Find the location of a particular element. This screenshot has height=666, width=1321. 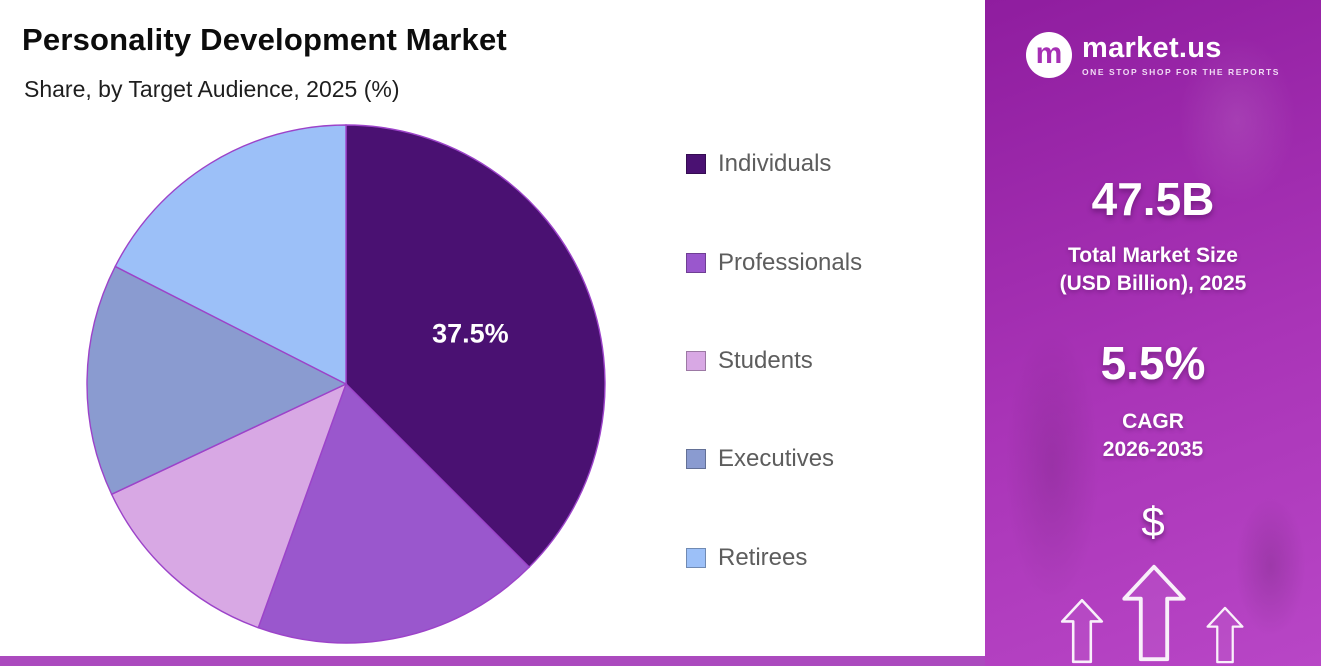

page-subtitle: Share, by Target Audience, 2025 (%) is located at coordinates (212, 89).